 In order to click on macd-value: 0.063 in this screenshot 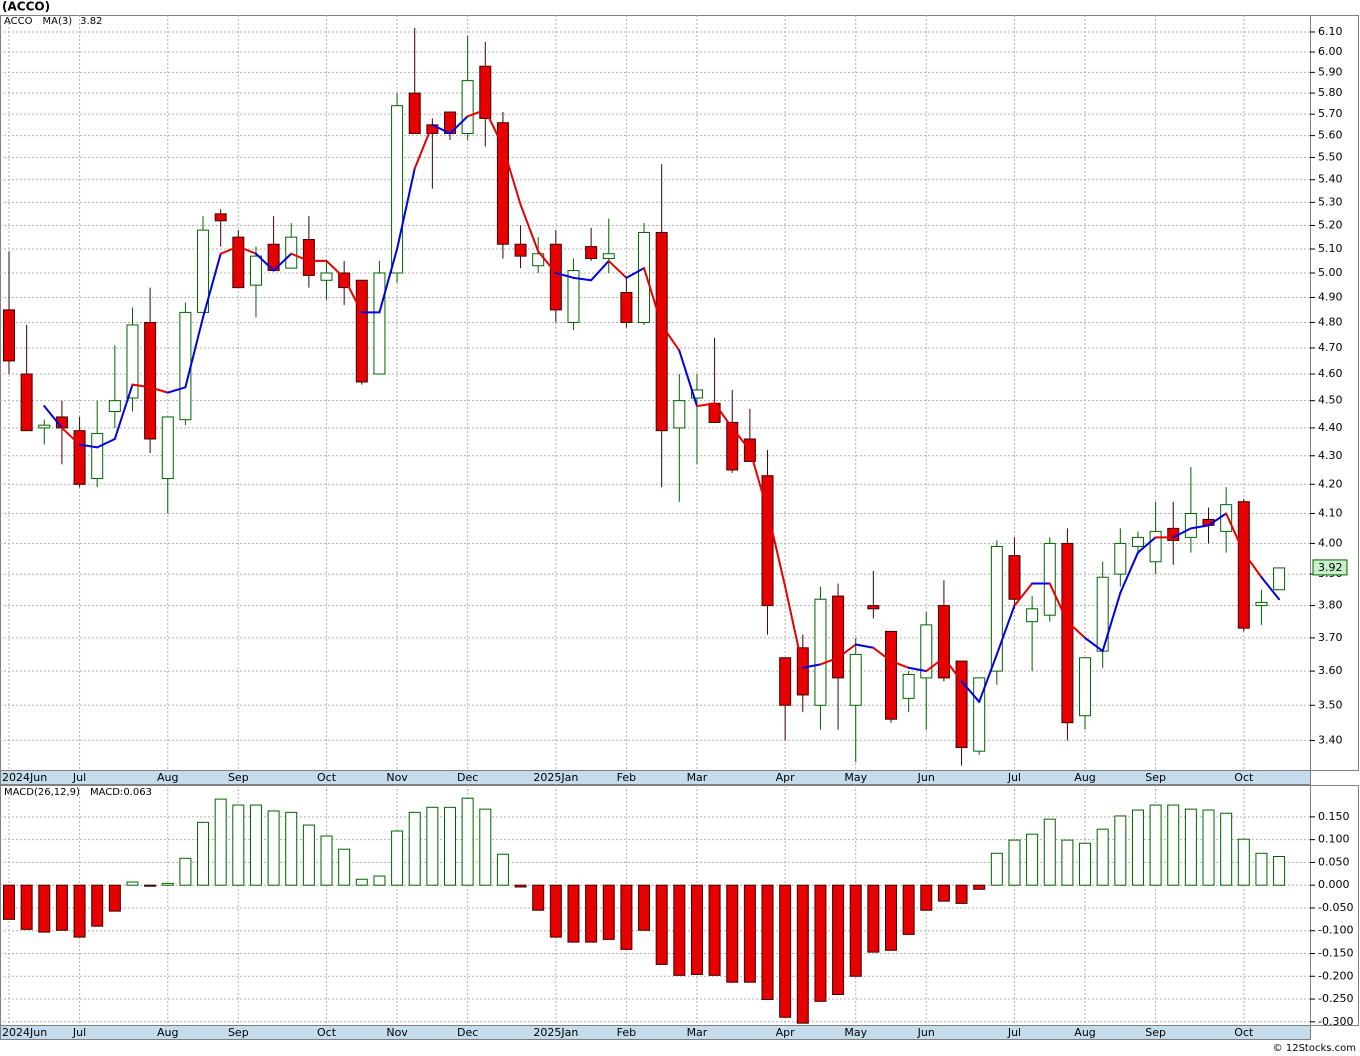, I will do `click(137, 792)`.